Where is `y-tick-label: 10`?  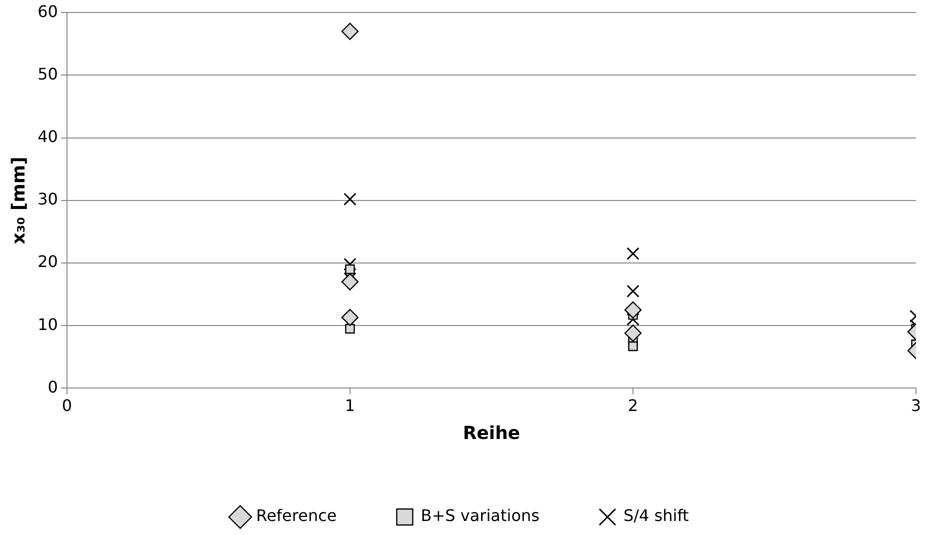
y-tick-label: 10 is located at coordinates (48, 324).